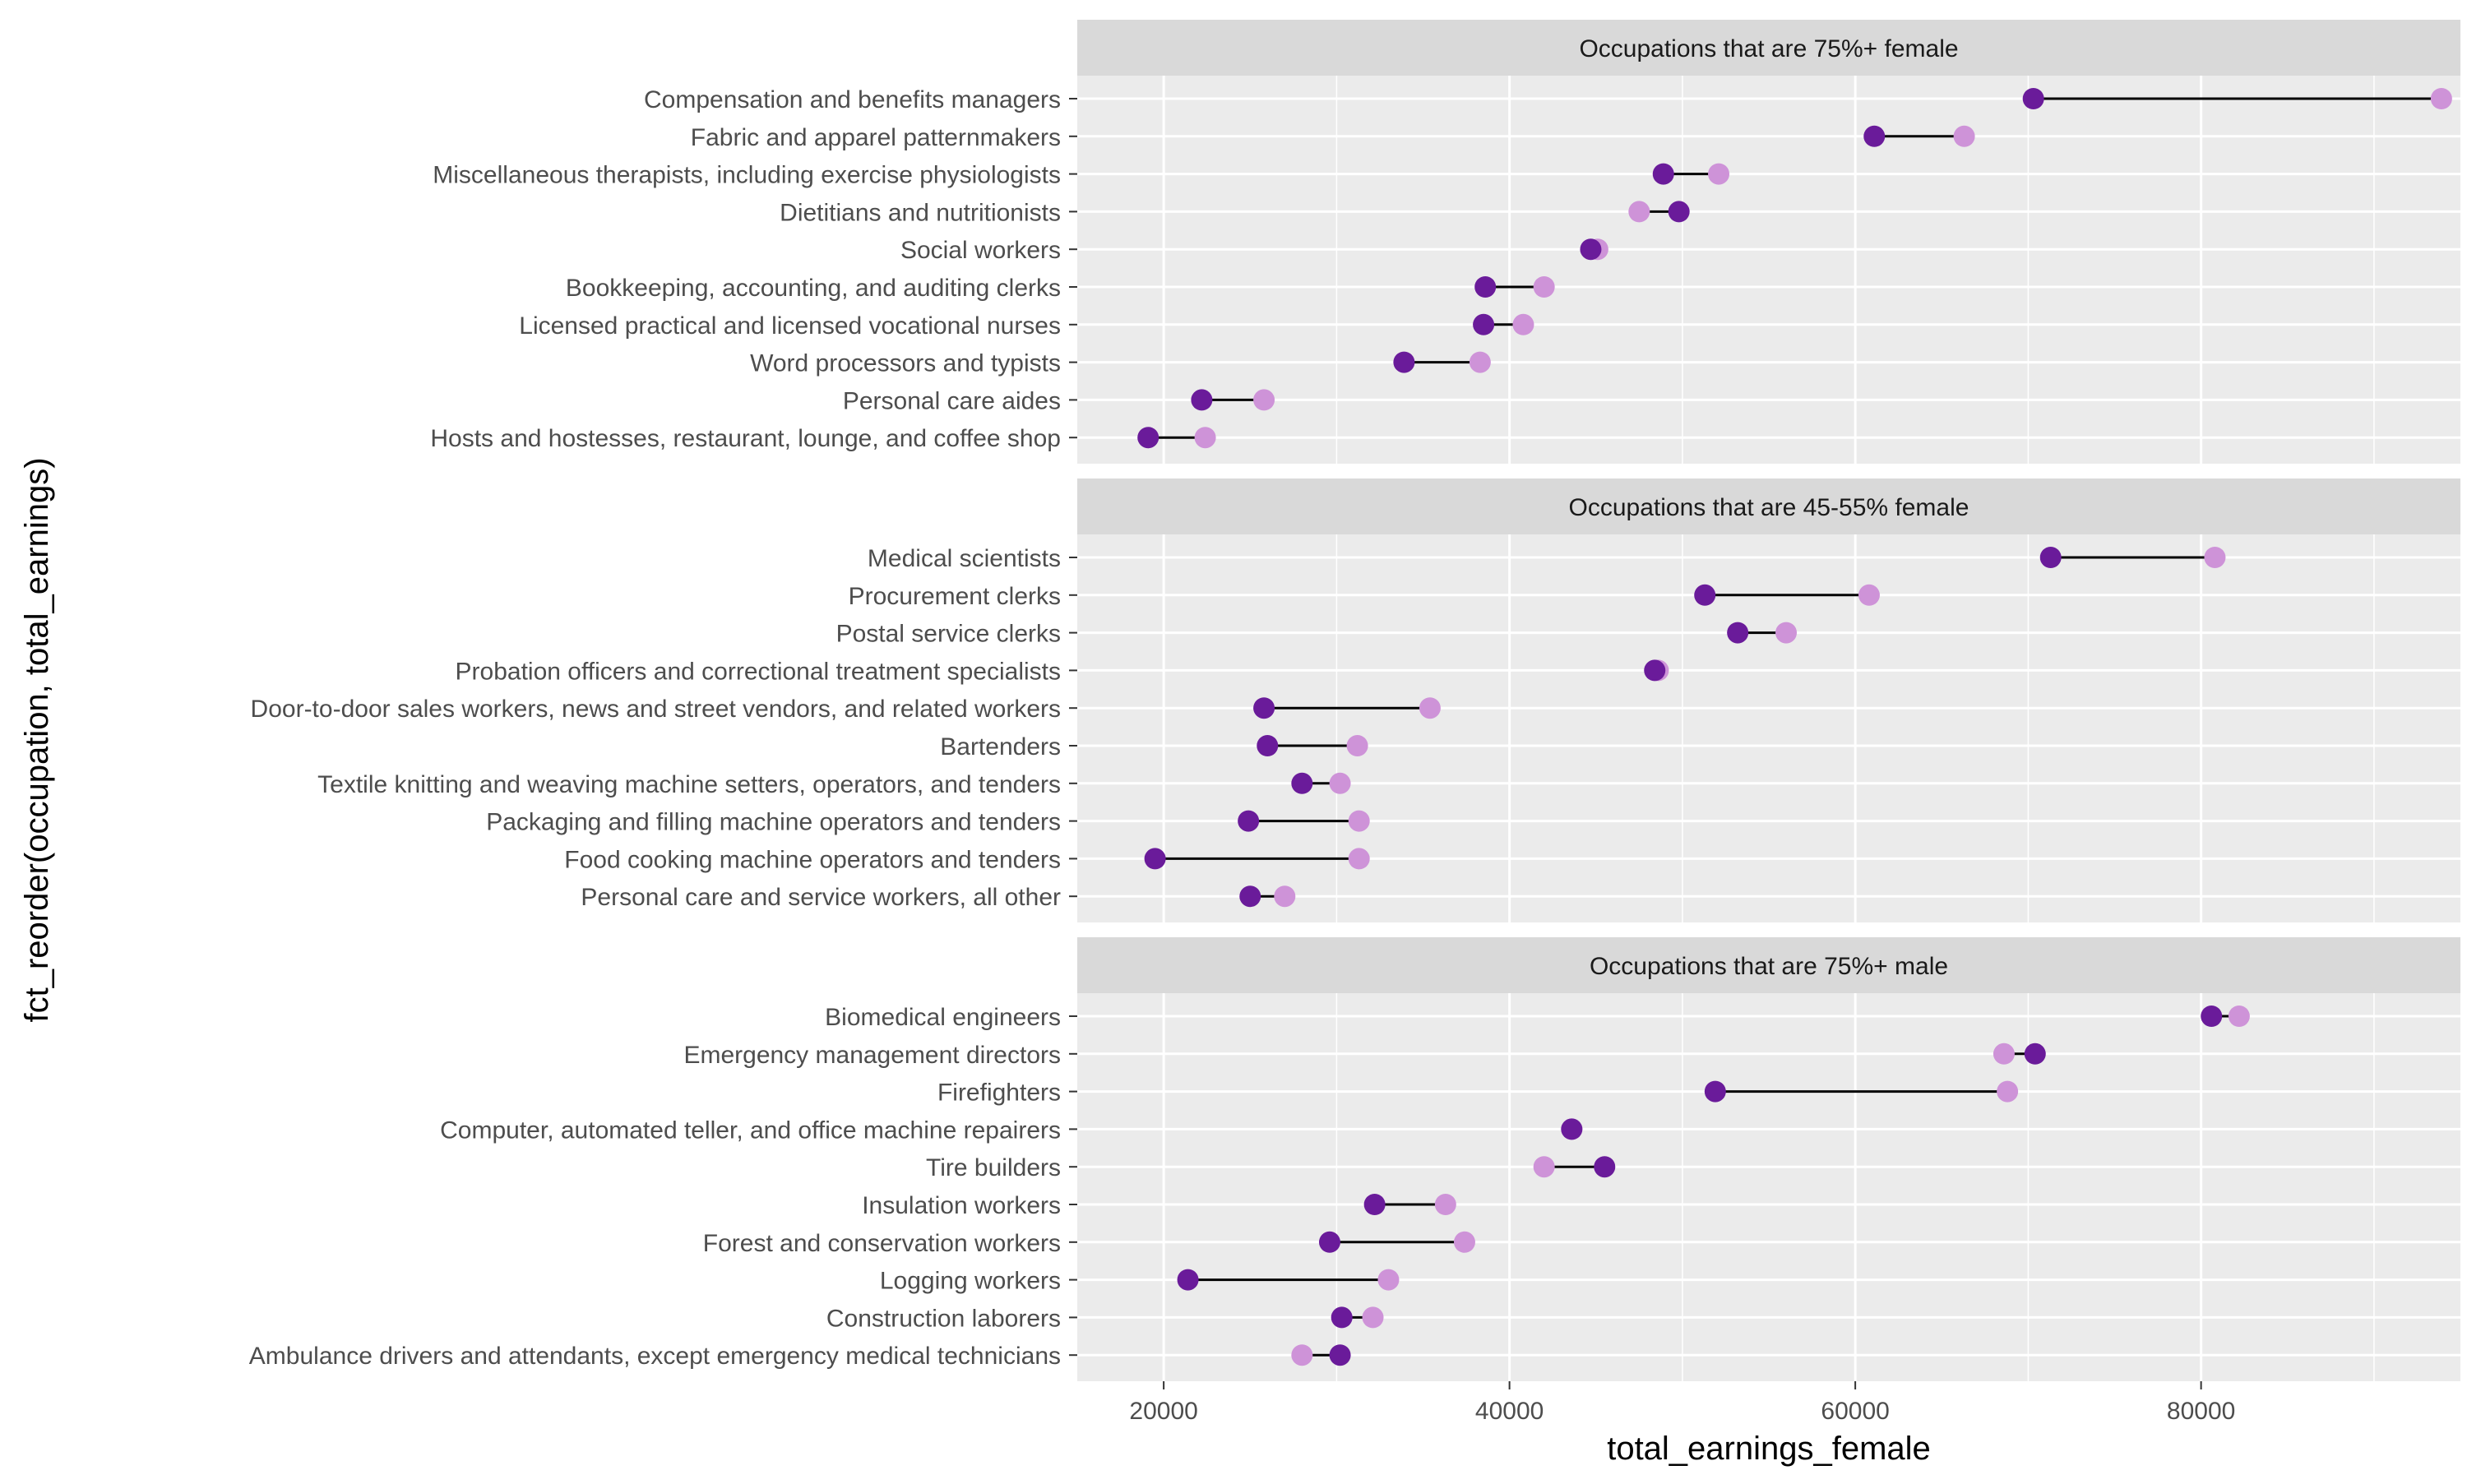  Describe the element at coordinates (955, 597) in the screenshot. I see `y-tick-label: Procurement clerks` at that location.